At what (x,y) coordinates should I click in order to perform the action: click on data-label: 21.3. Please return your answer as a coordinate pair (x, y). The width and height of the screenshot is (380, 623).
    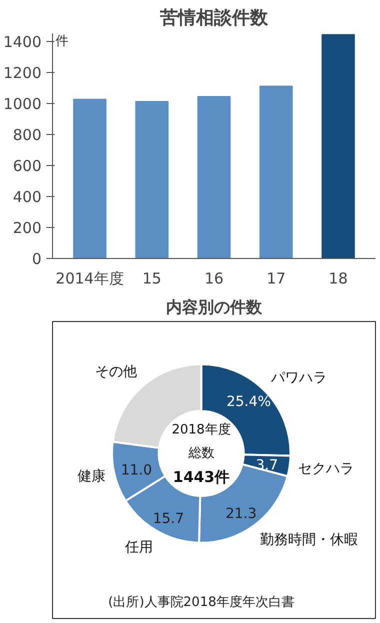
    Looking at the image, I should click on (241, 514).